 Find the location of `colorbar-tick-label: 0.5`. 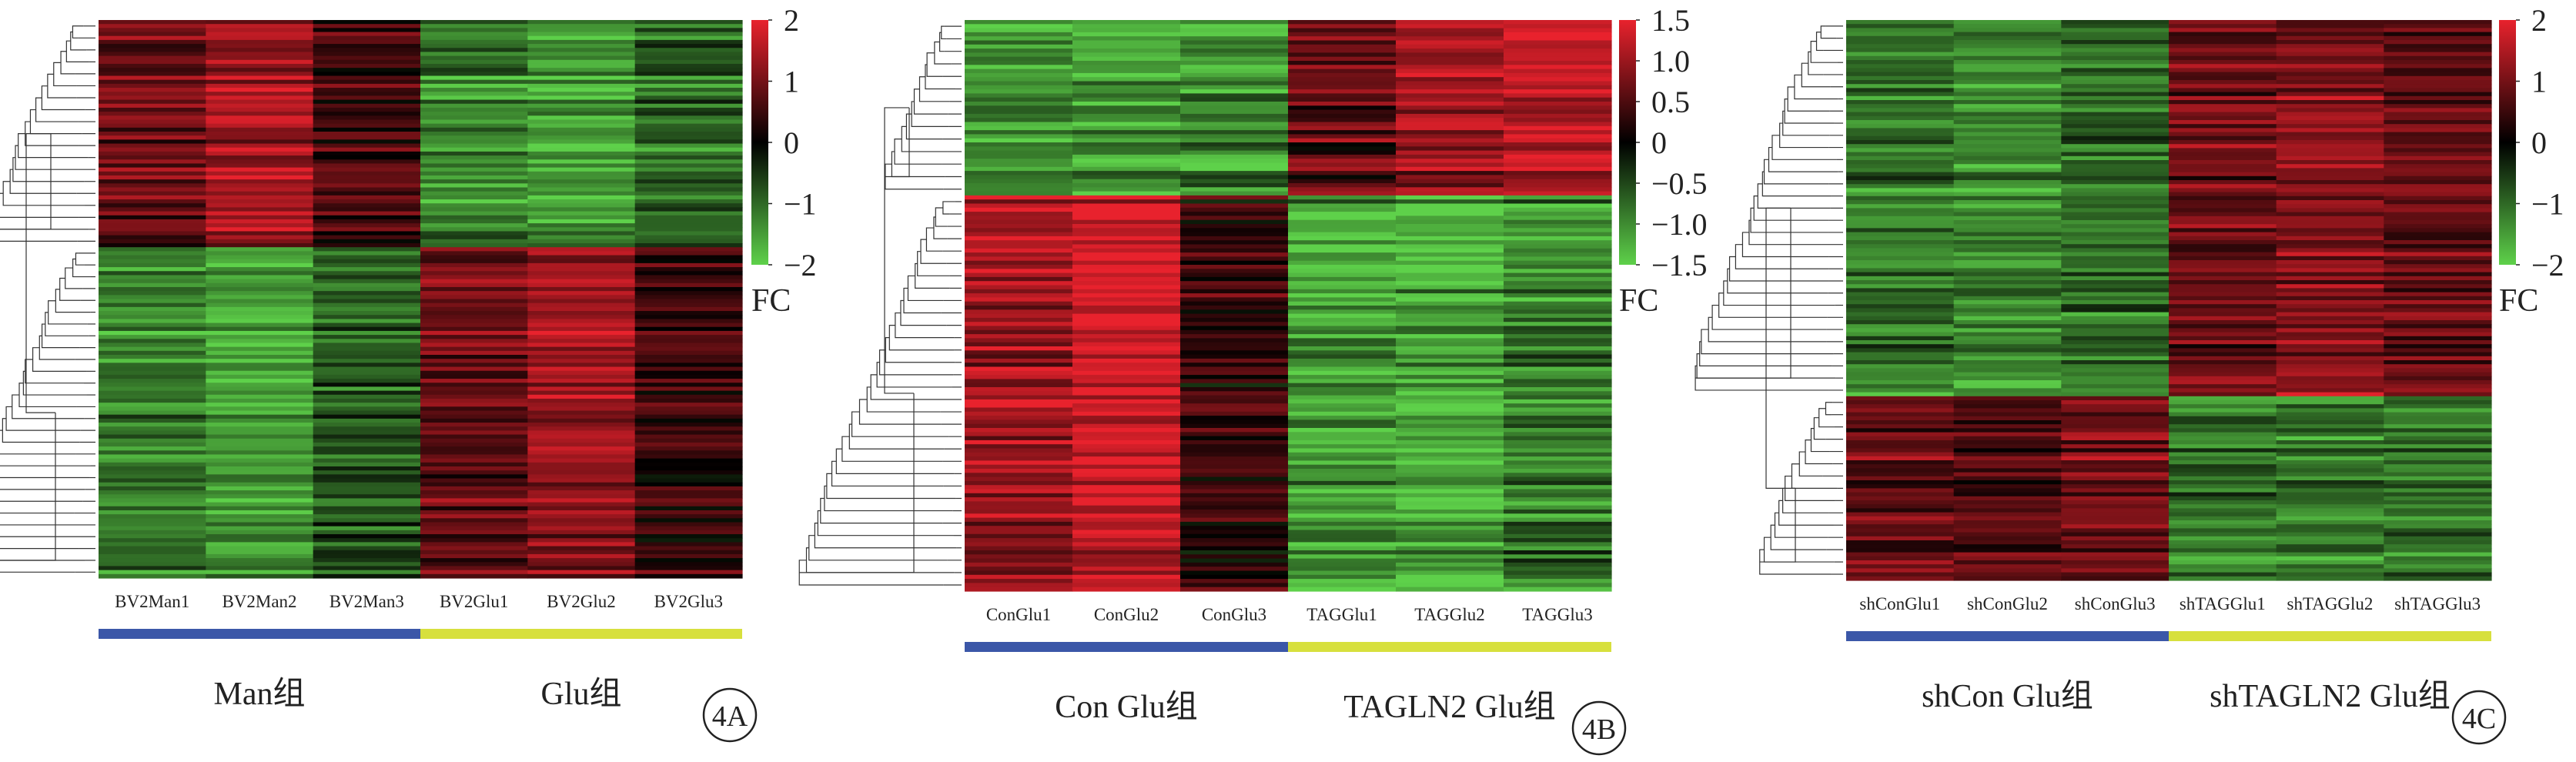

colorbar-tick-label: 0.5 is located at coordinates (1671, 102).